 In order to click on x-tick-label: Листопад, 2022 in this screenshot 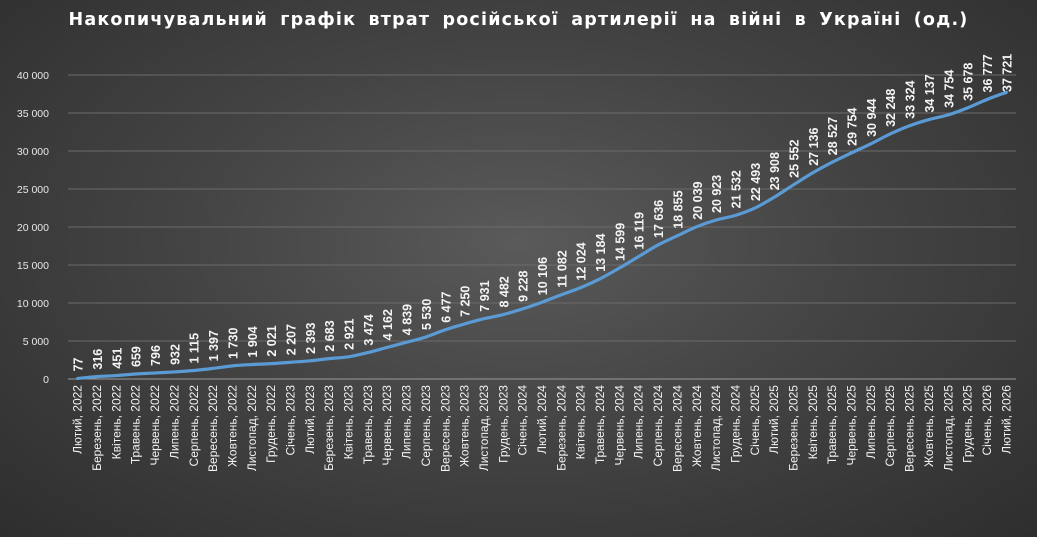, I will do `click(252, 428)`.